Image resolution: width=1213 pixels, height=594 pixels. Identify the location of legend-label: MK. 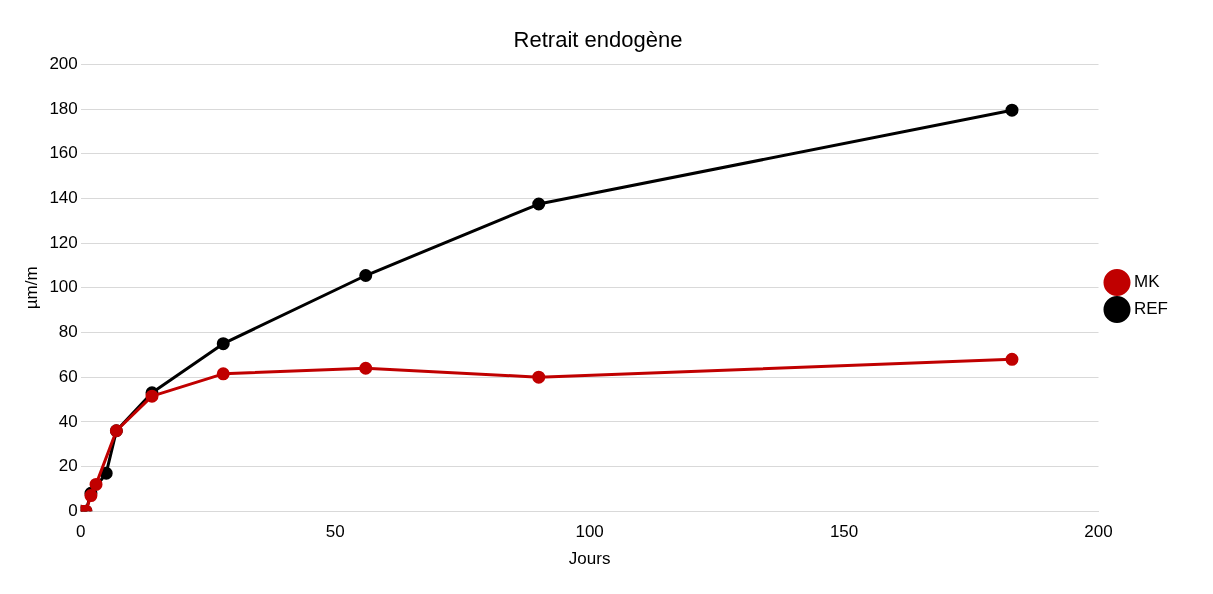
(1147, 282).